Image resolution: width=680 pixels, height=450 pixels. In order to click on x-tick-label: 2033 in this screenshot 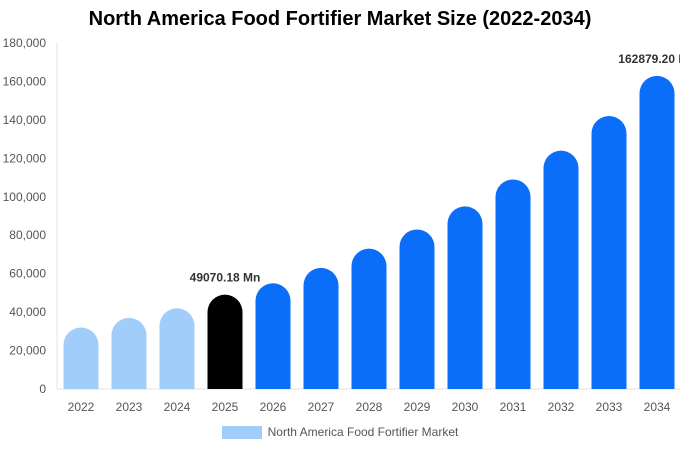, I will do `click(609, 407)`.